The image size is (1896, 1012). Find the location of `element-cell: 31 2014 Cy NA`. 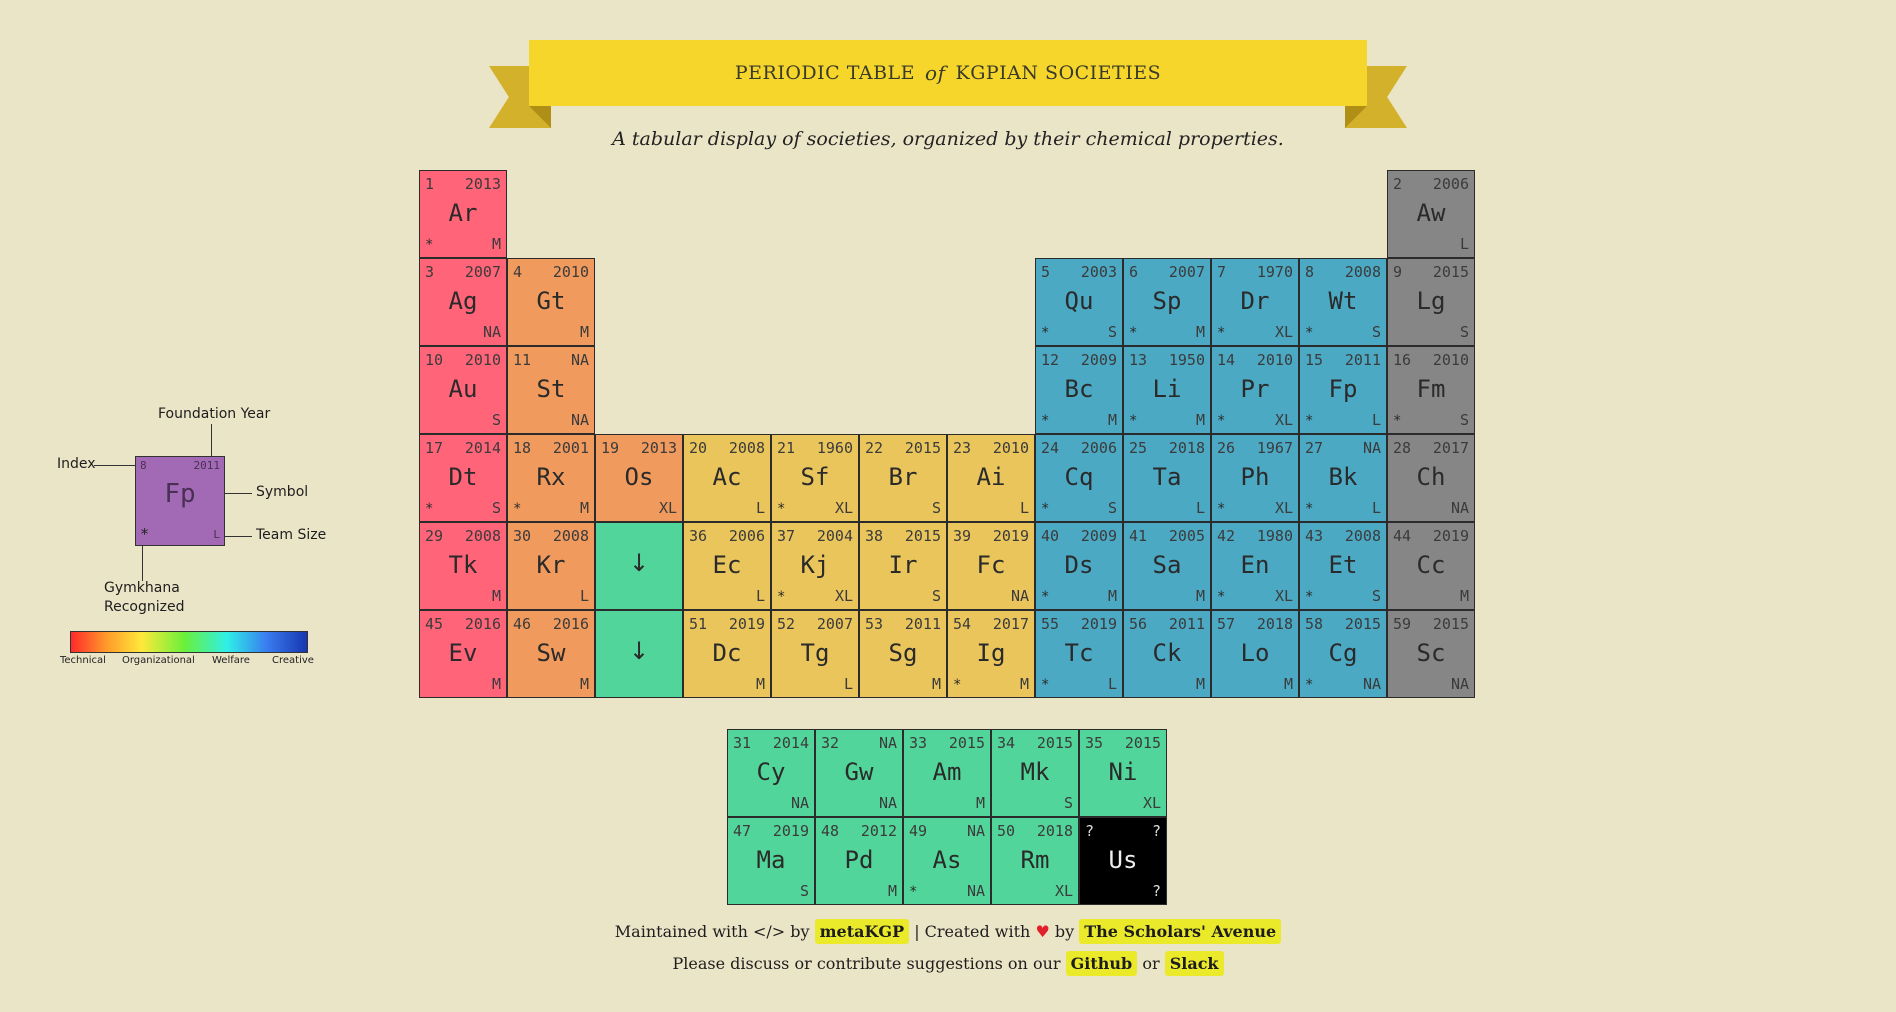

element-cell: 31 2014 Cy NA is located at coordinates (771, 773).